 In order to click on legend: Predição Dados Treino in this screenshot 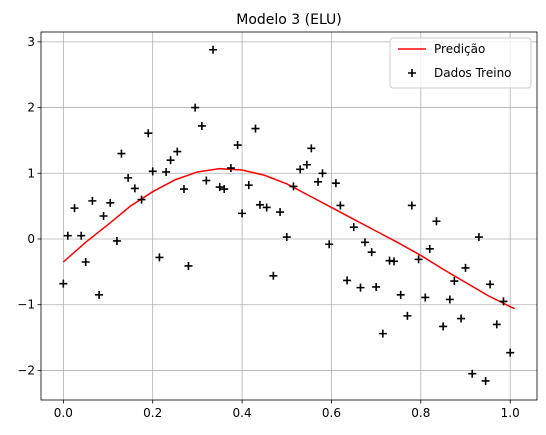, I will do `click(460, 63)`.